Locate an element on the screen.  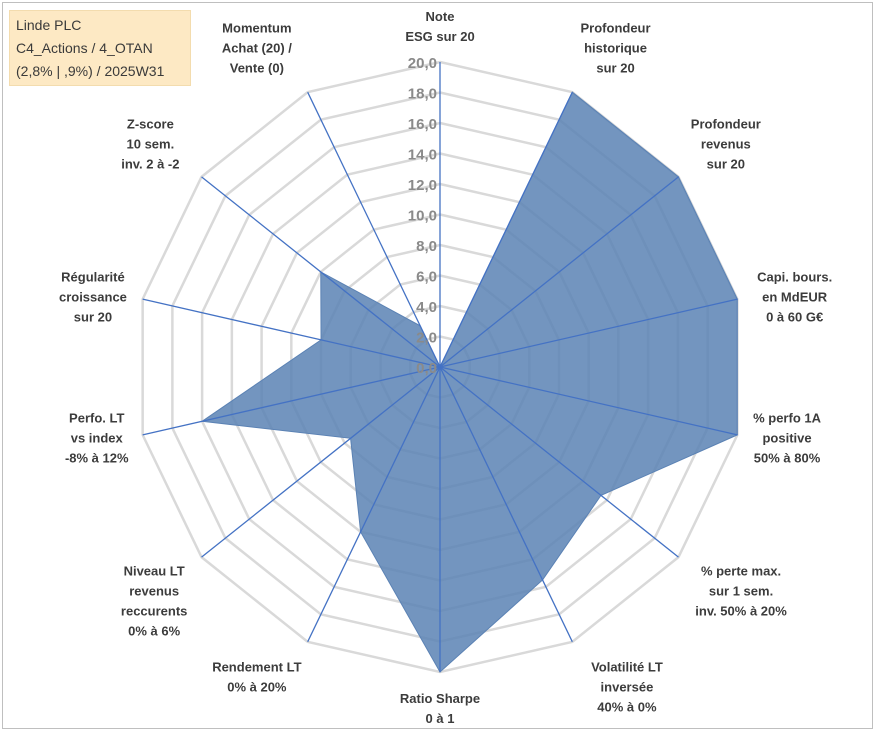
axis-label-line: -8% à 12% is located at coordinates (97, 458).